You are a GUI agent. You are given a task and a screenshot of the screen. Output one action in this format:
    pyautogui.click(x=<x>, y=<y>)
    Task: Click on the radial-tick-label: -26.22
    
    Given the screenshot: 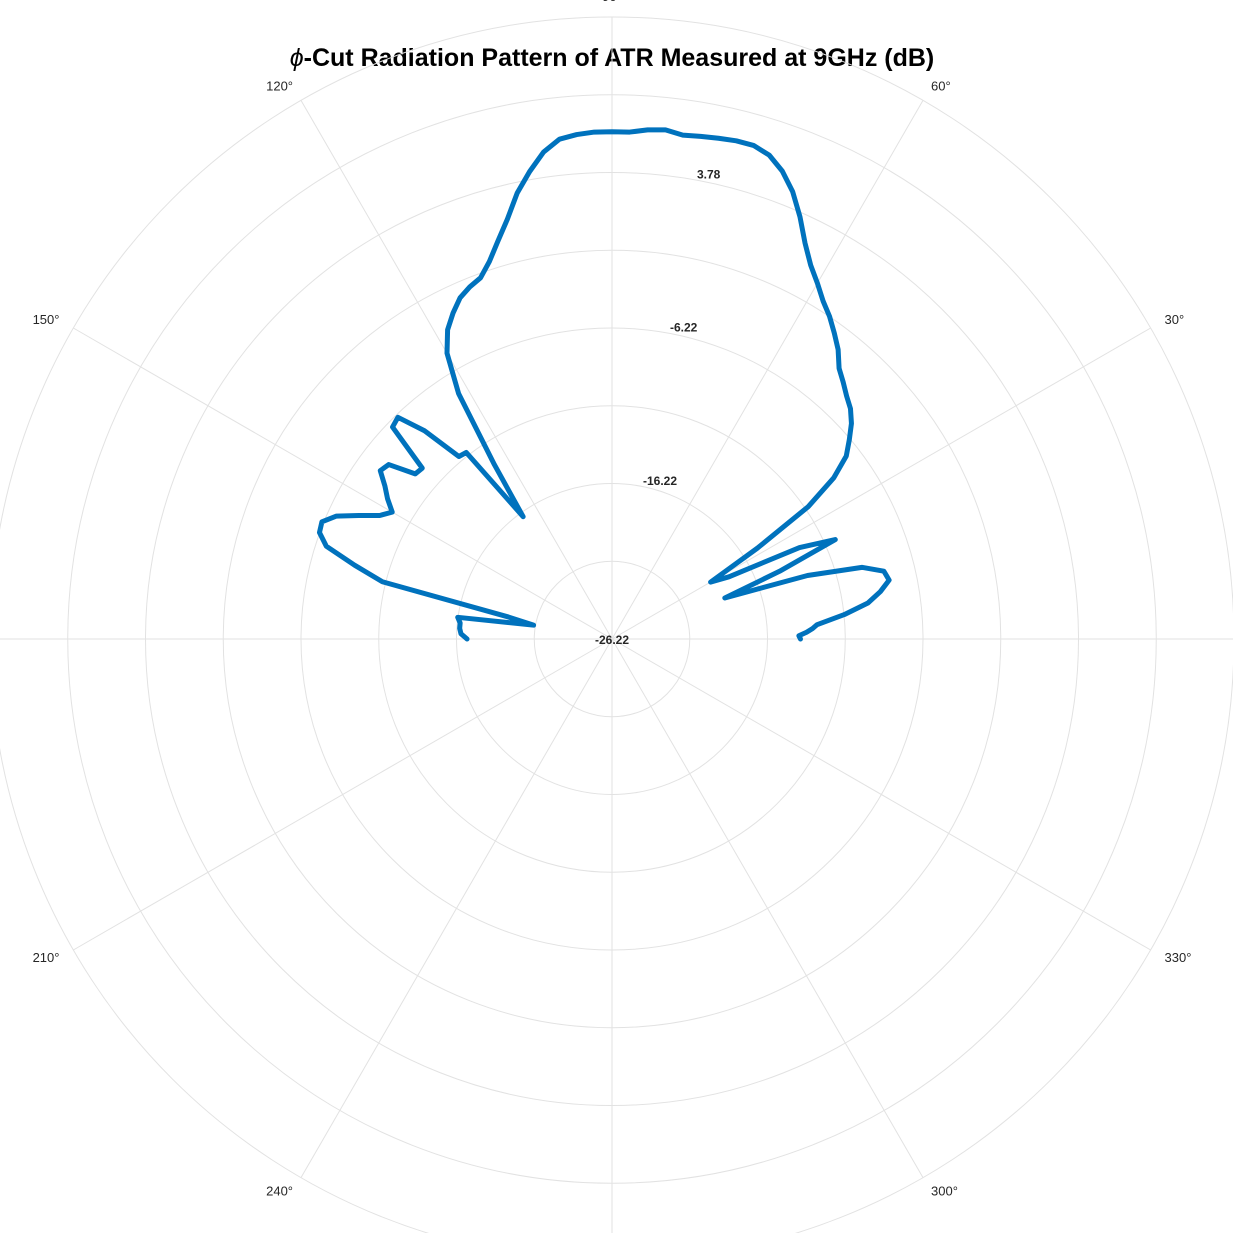 What is the action you would take?
    pyautogui.click(x=612, y=640)
    